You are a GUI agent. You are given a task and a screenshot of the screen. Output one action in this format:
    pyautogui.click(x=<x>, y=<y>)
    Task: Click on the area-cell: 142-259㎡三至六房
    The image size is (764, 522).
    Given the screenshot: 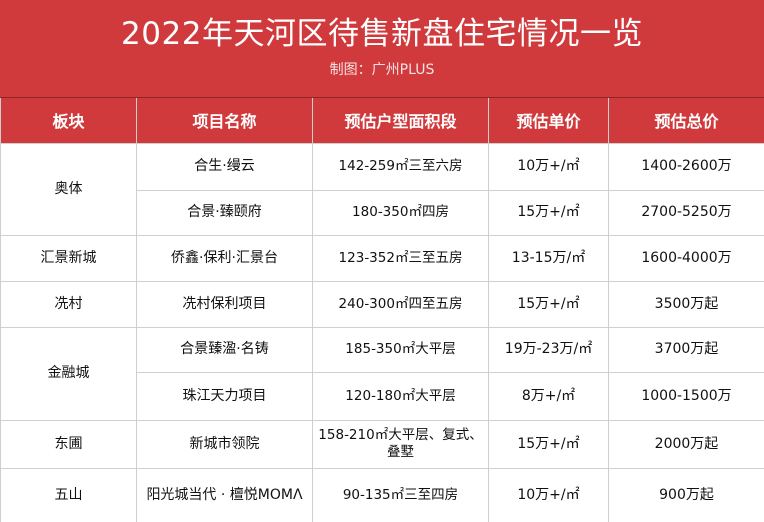 What is the action you would take?
    pyautogui.click(x=400, y=166)
    